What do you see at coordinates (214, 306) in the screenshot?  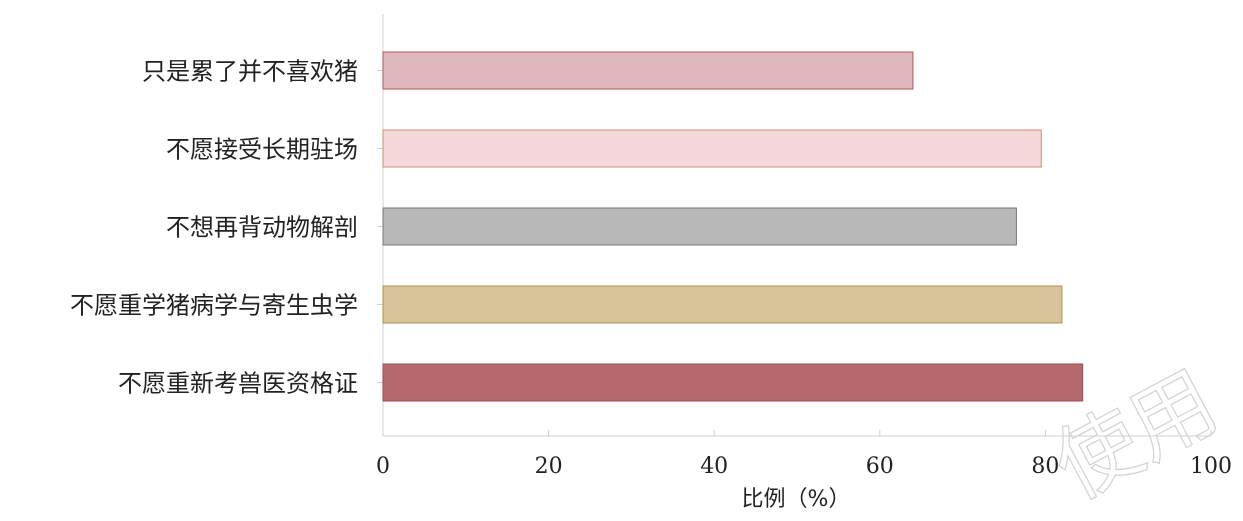 I see `category-label: 不愿重学猪病学与寄生虫学` at bounding box center [214, 306].